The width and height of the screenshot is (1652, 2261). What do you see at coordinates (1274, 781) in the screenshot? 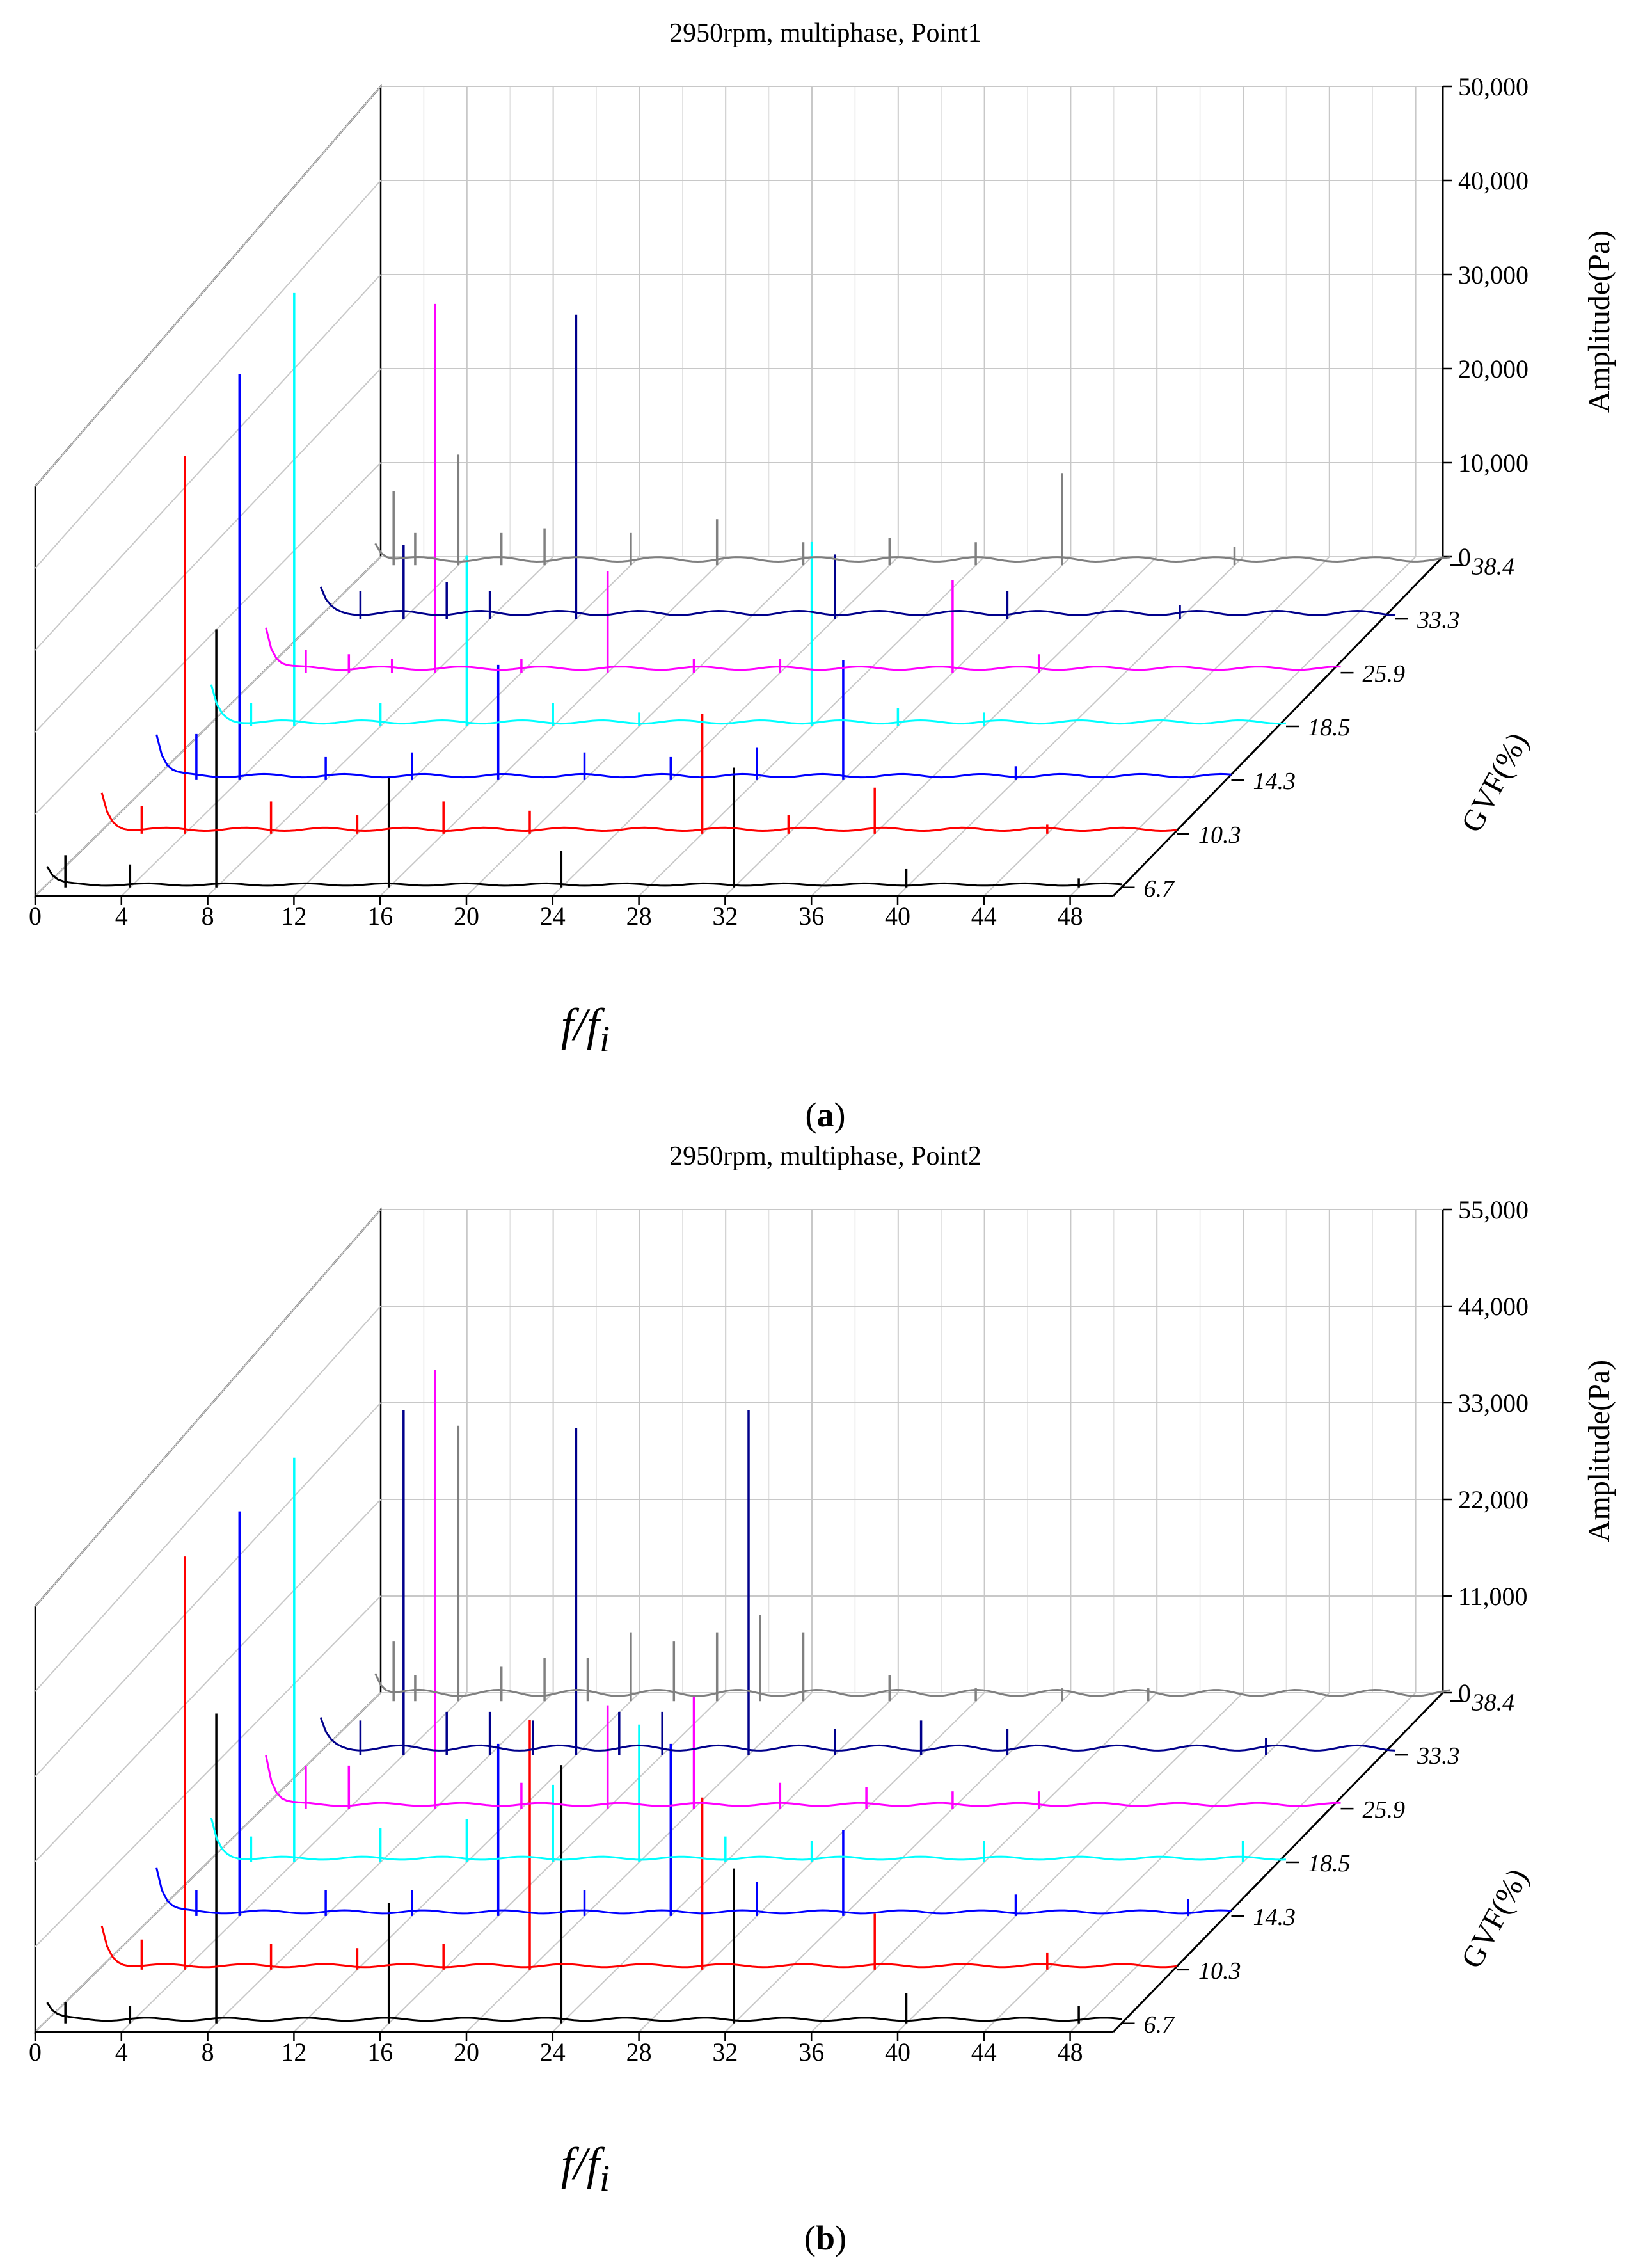
I see `gvf-tick-label: 14.3` at bounding box center [1274, 781].